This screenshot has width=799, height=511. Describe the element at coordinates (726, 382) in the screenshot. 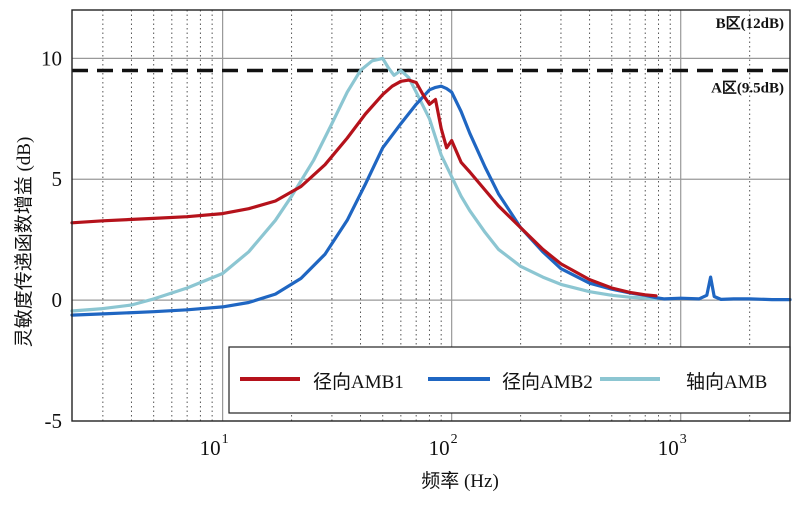

I see `legend-label-axial-amb: 轴向AMB` at that location.